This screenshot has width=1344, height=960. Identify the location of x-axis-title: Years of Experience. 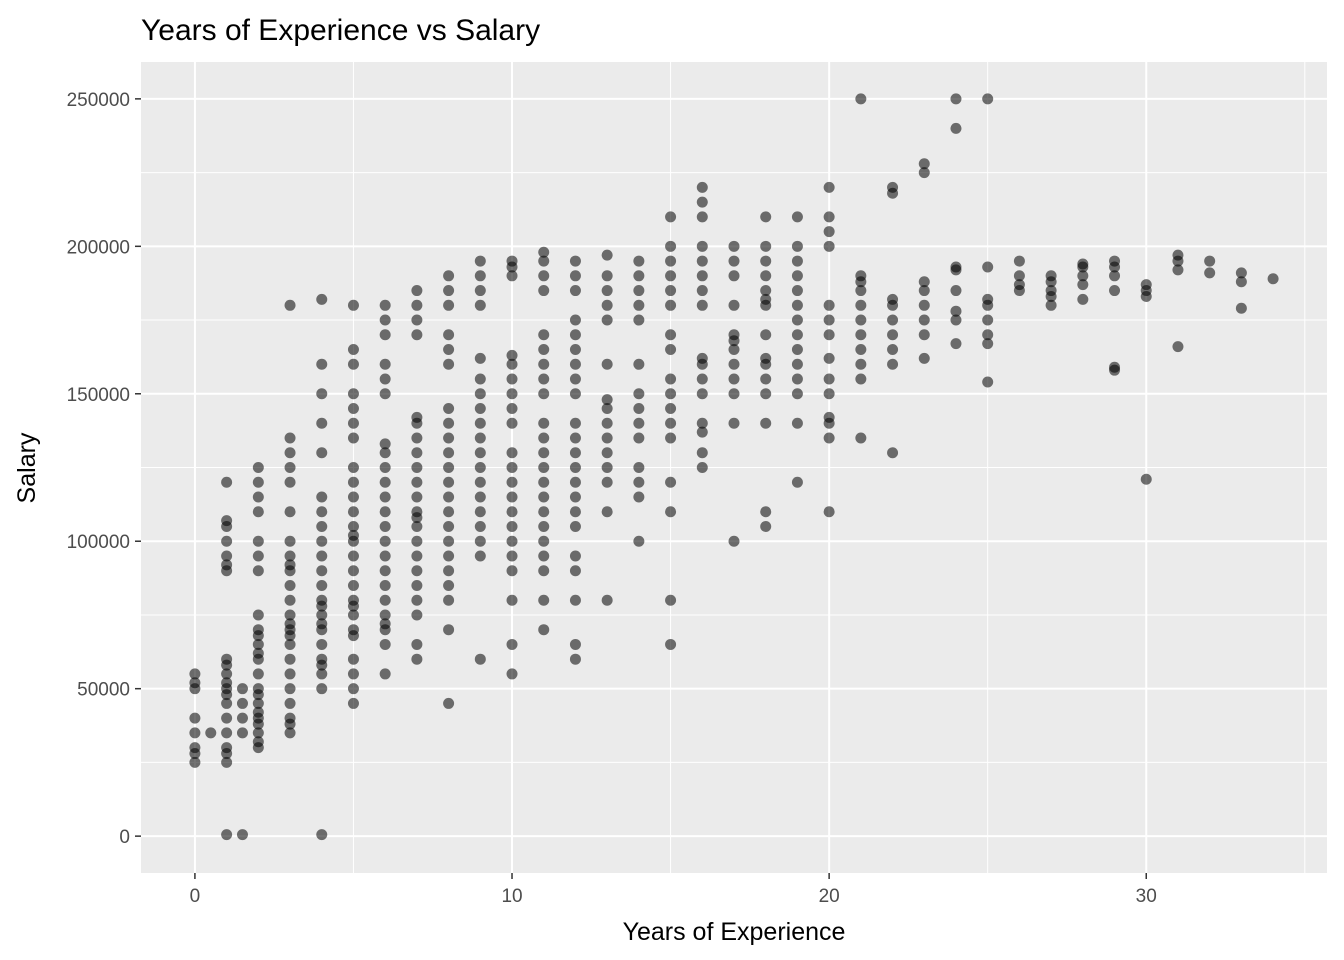
(734, 932).